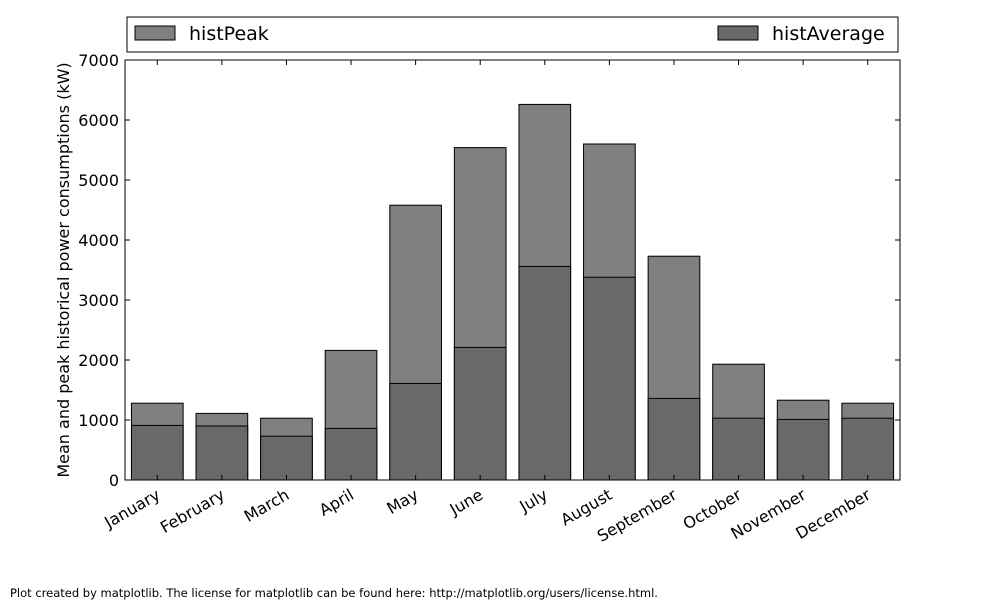  Describe the element at coordinates (98, 240) in the screenshot. I see `y-tick-label: 4000` at that location.